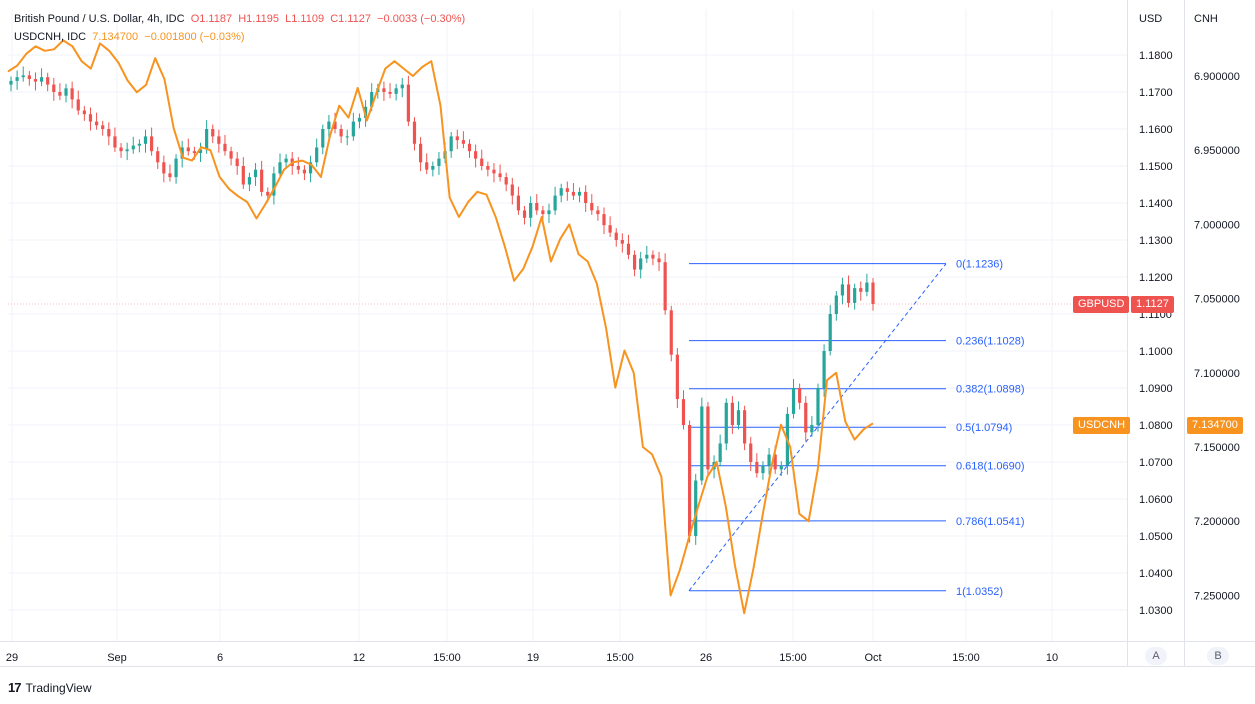 This screenshot has height=704, width=1255. Describe the element at coordinates (1156, 278) in the screenshot. I see `usd-tick-label: 1.1200` at that location.